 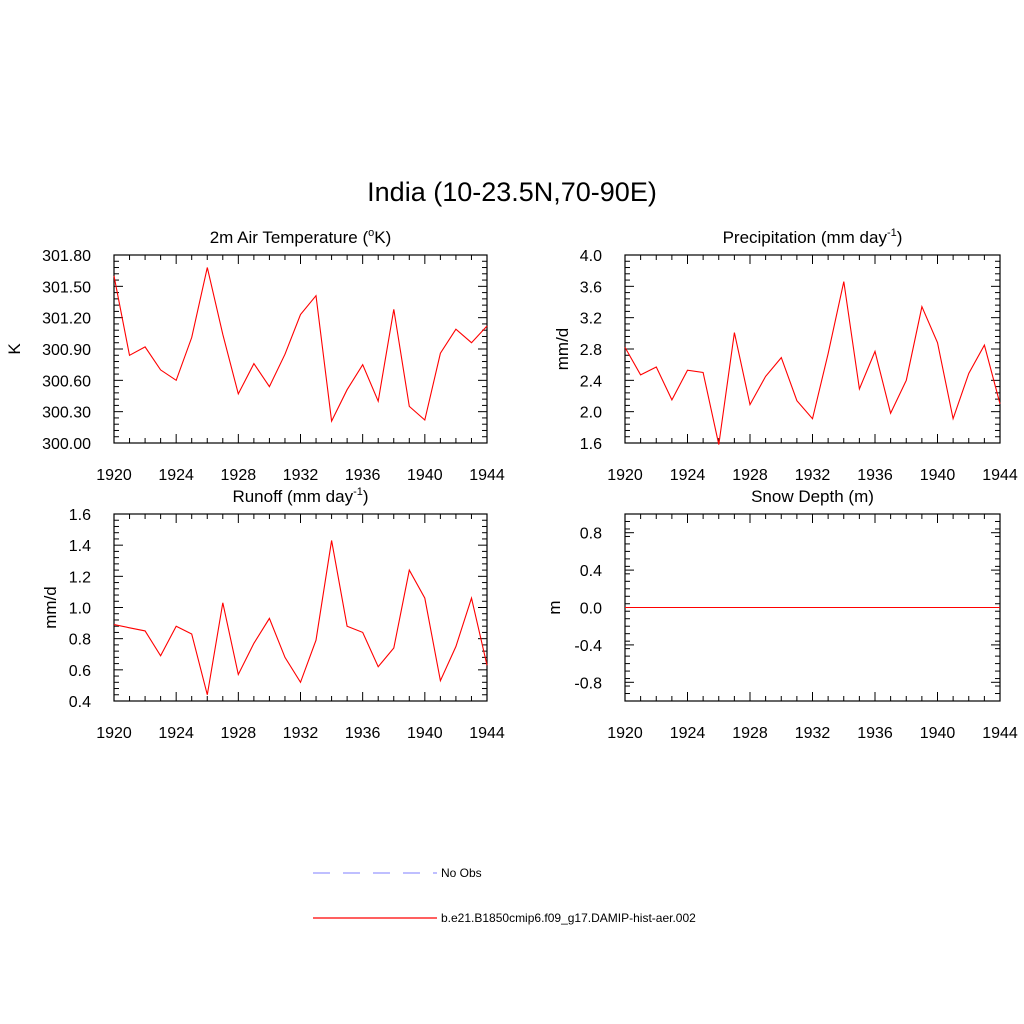 I want to click on y-axis-label: m, so click(x=554, y=607).